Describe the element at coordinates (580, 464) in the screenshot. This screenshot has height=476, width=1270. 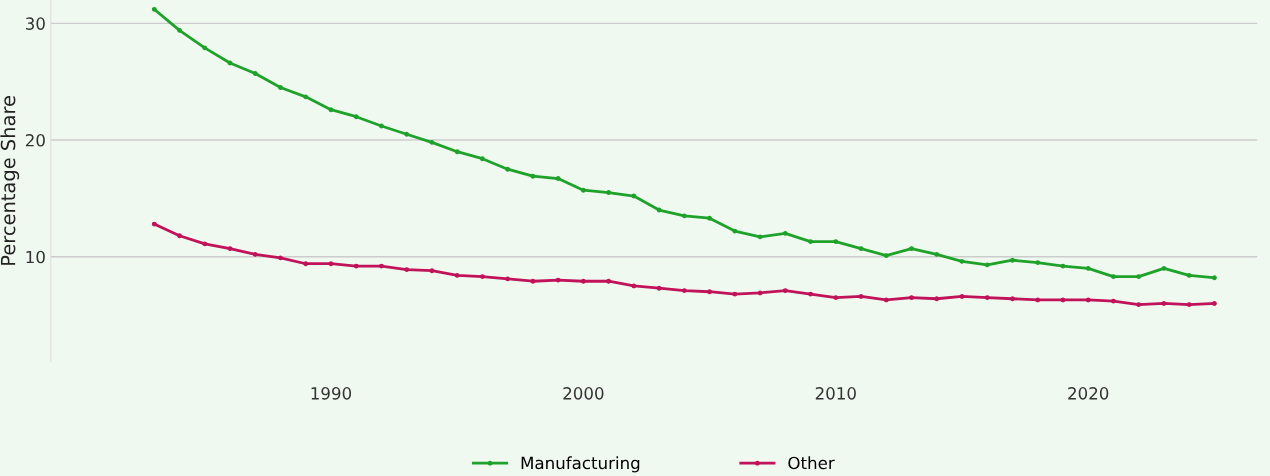
I see `legend-label: Manufacturing` at that location.